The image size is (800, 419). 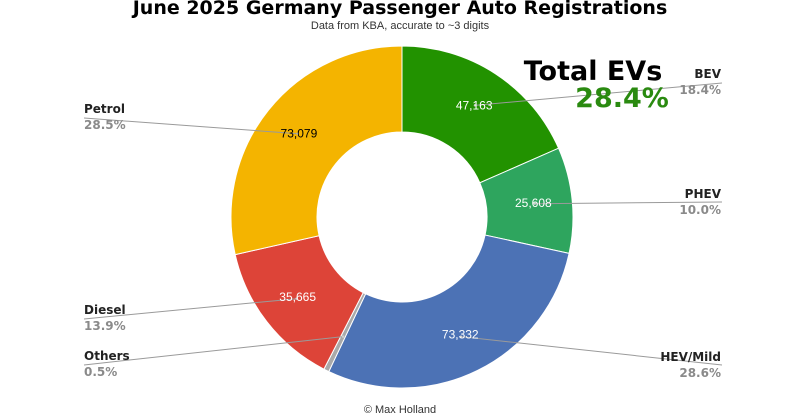 I want to click on total-evs-value: 28.4%, so click(x=622, y=98).